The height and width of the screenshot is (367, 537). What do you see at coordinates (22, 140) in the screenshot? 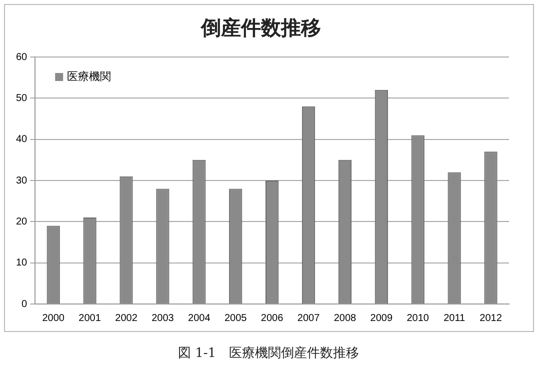
I see `y-tick-label: 40` at bounding box center [22, 140].